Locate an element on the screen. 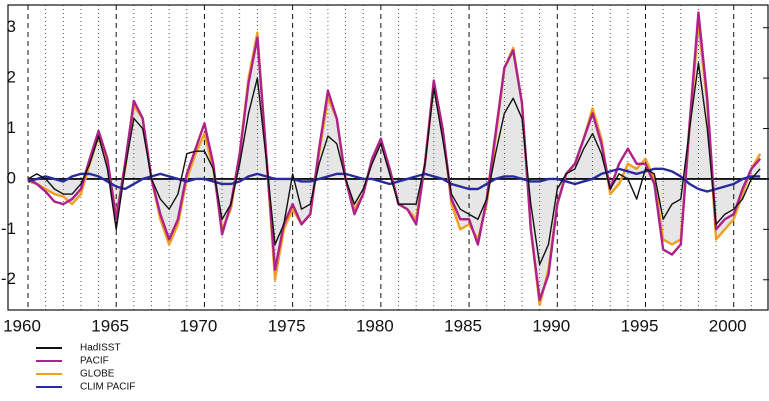  legend-label: GLOBE is located at coordinates (97, 374).